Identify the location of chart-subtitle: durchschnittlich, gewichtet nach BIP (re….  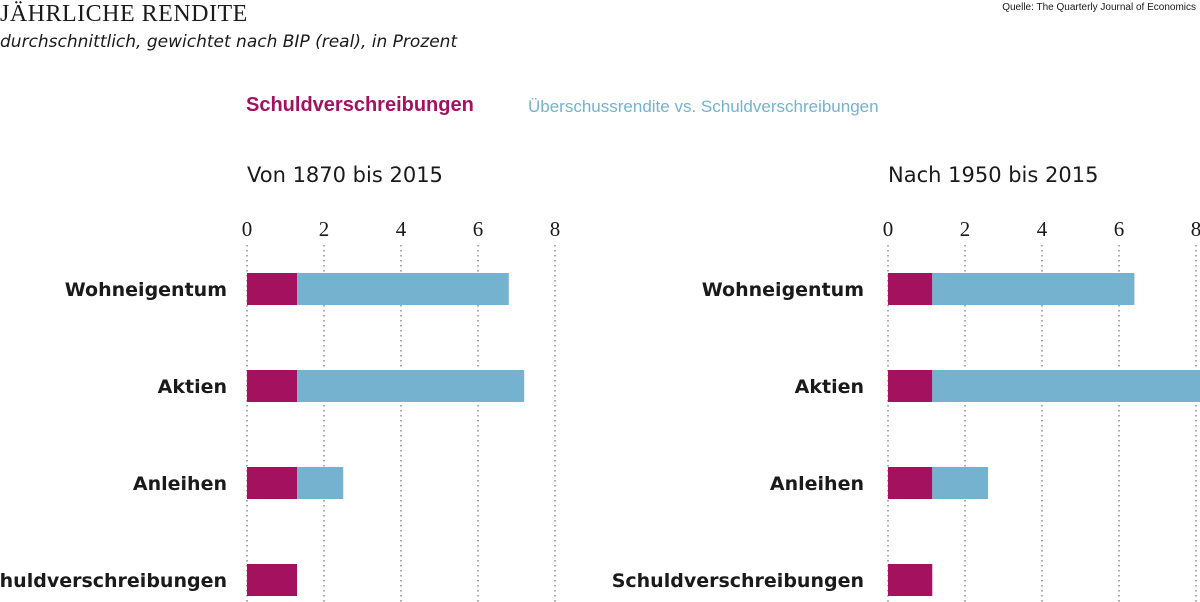
(229, 42).